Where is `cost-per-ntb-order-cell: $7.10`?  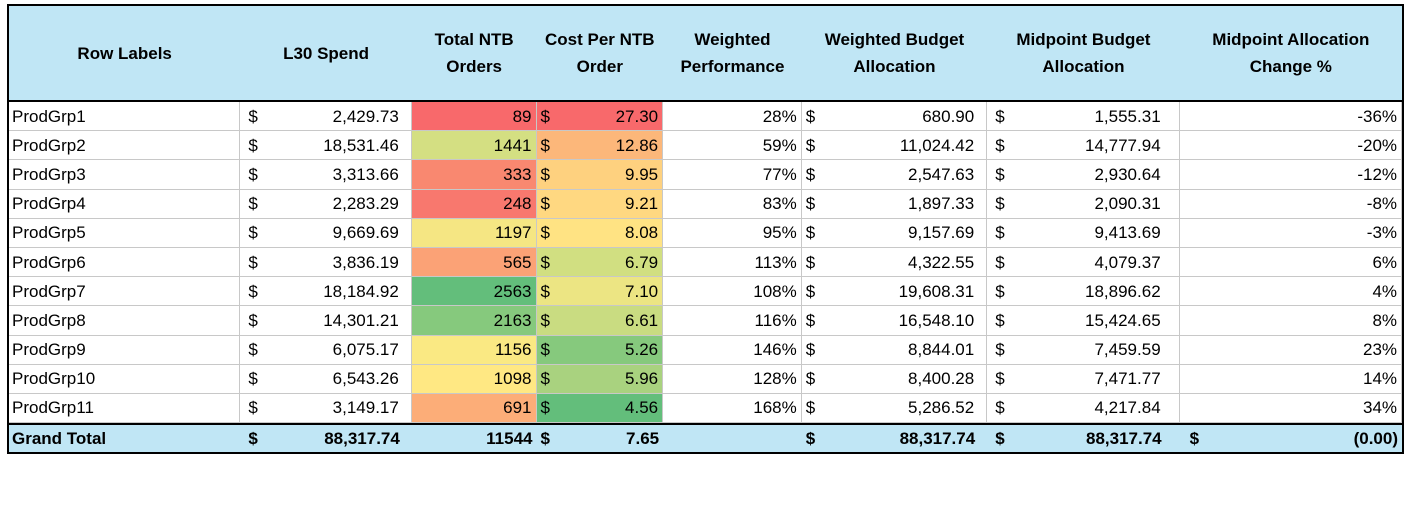
cost-per-ntb-order-cell: $7.10 is located at coordinates (600, 292).